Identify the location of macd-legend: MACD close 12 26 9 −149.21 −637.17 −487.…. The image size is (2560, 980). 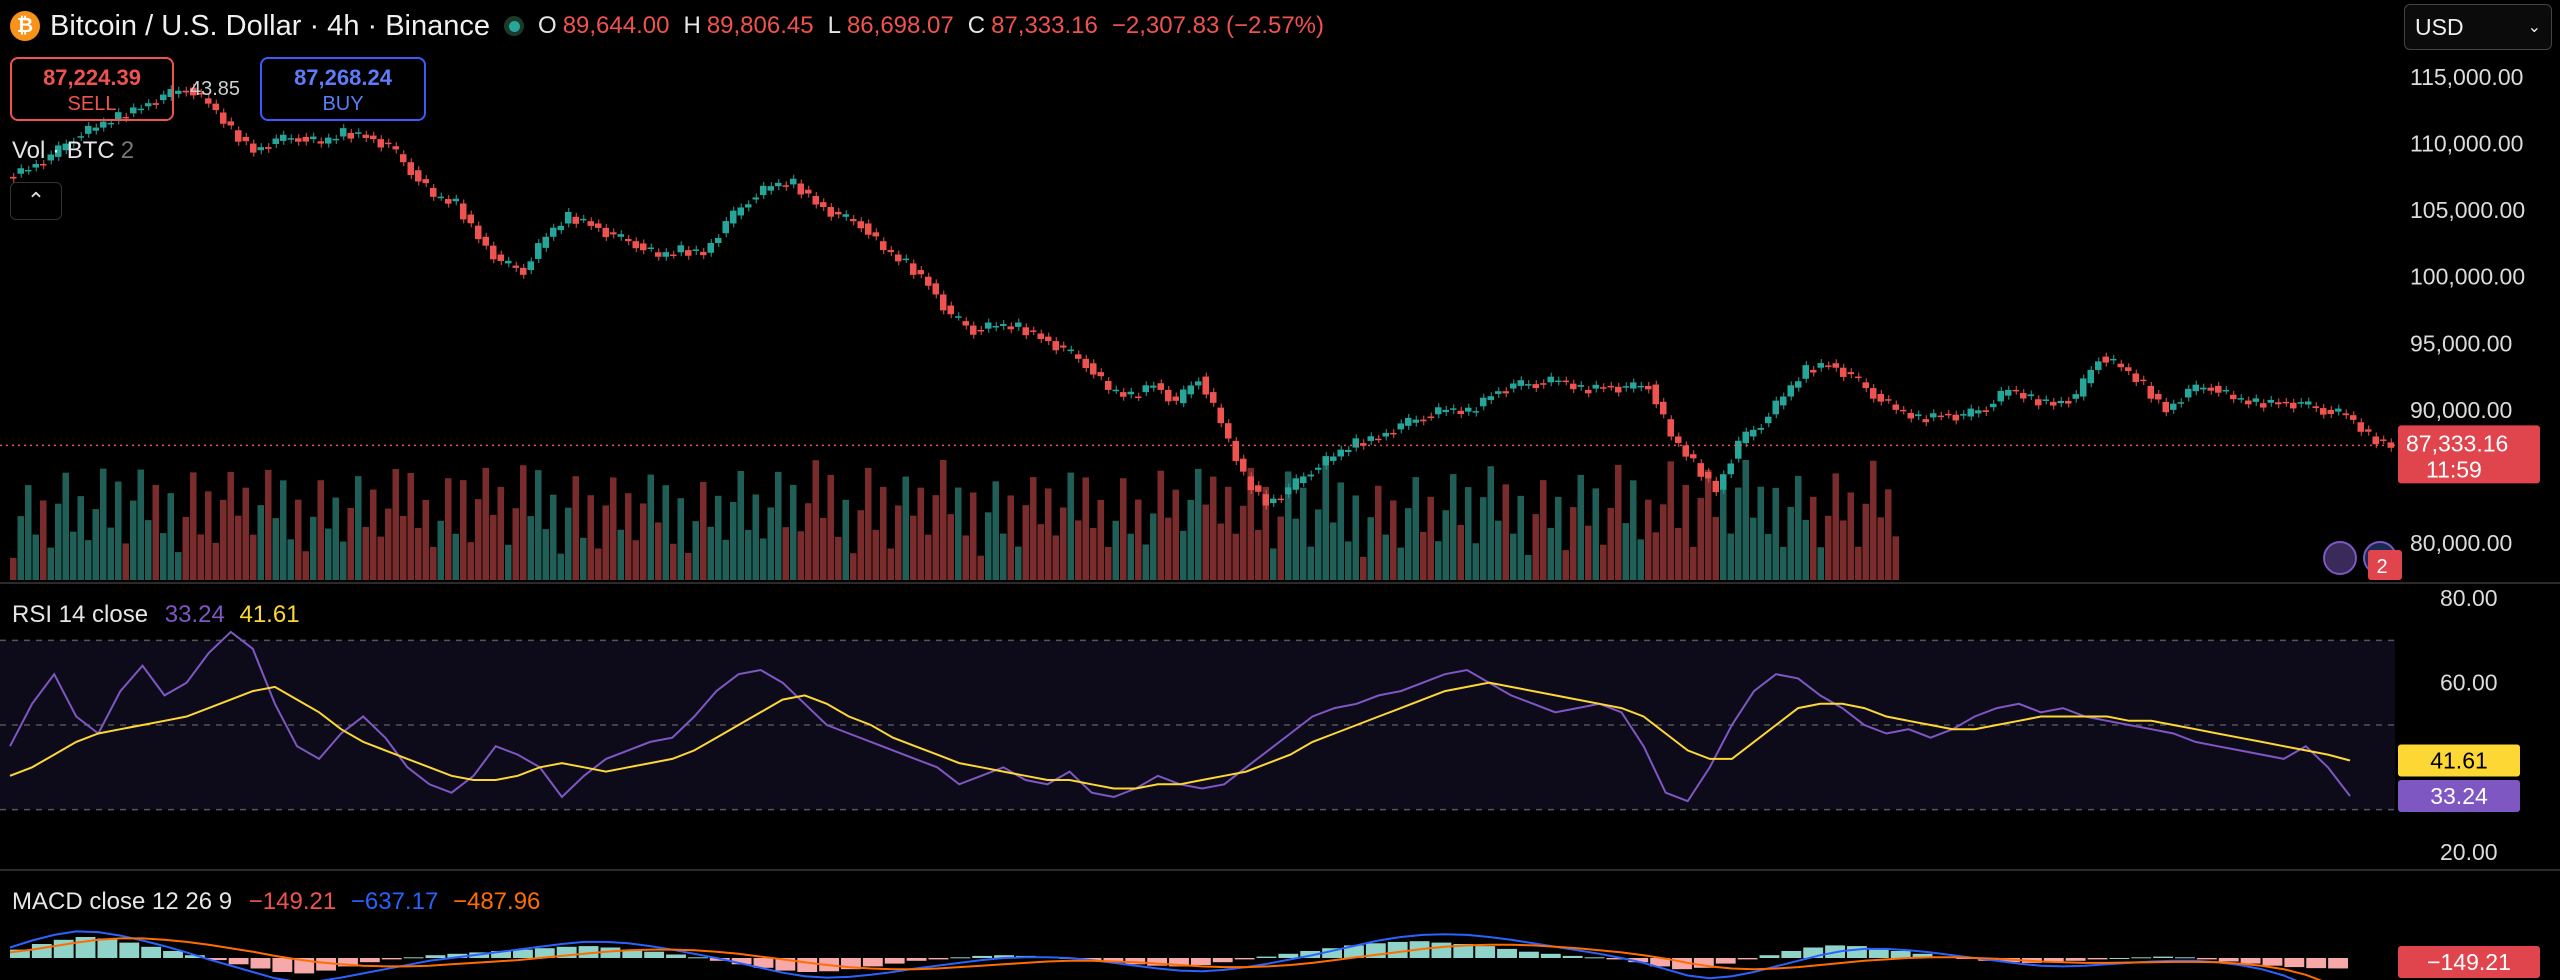
(276, 902).